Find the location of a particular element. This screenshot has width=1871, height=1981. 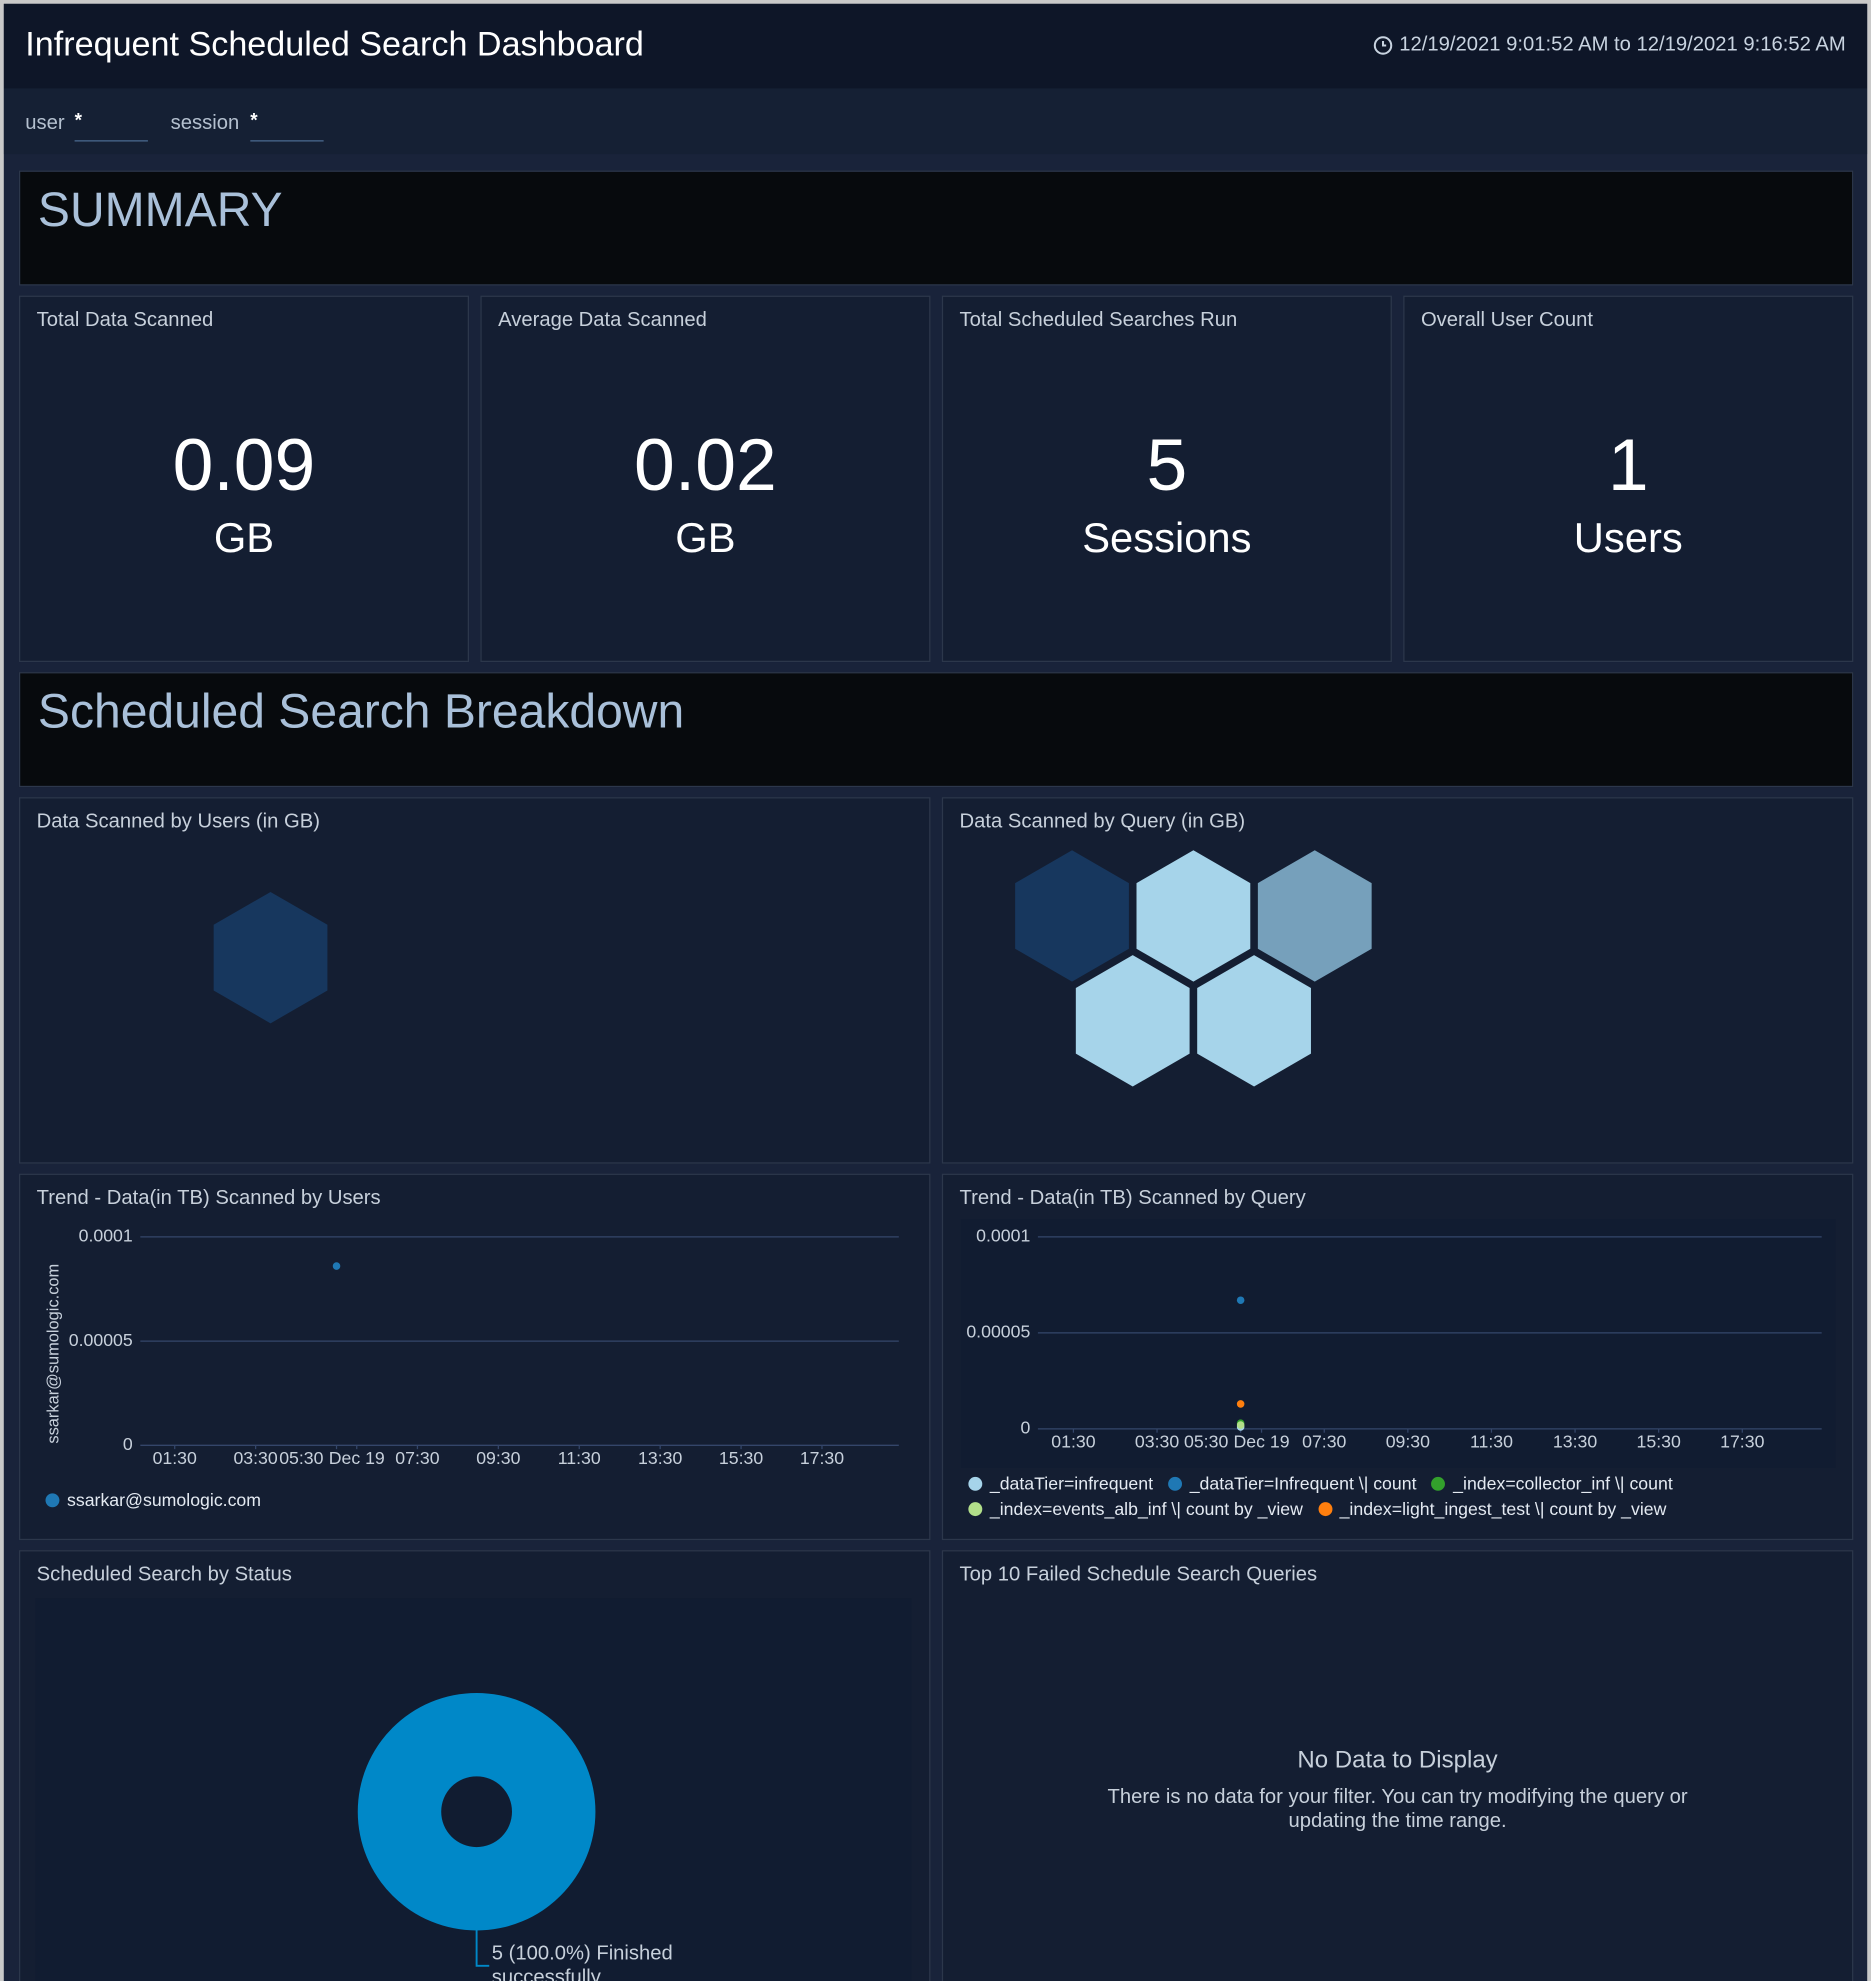

legend-item: _dataTier=Infrequent \| count is located at coordinates (1292, 1483).